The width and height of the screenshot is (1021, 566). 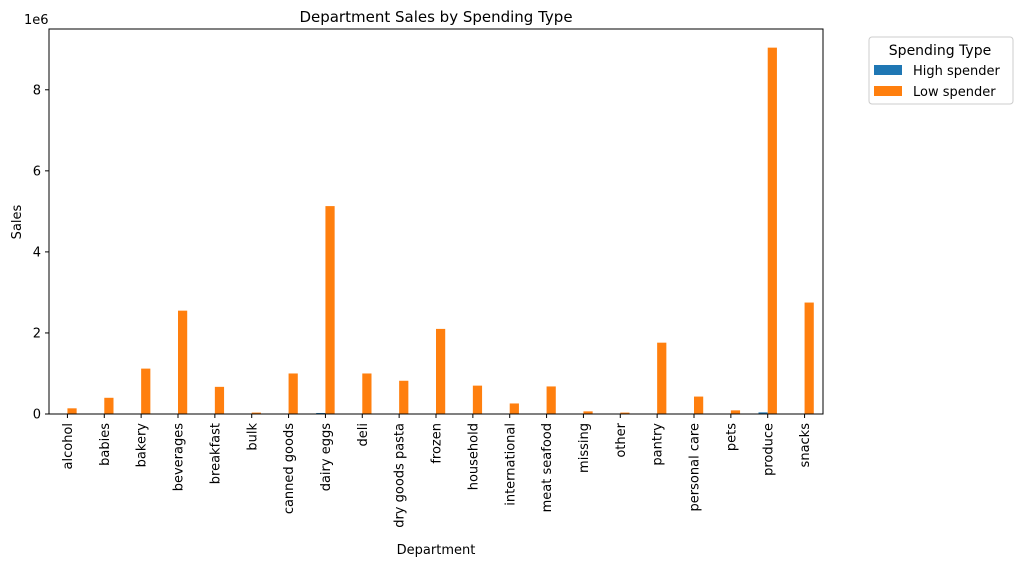 I want to click on y-tick-label: 4, so click(x=37, y=252).